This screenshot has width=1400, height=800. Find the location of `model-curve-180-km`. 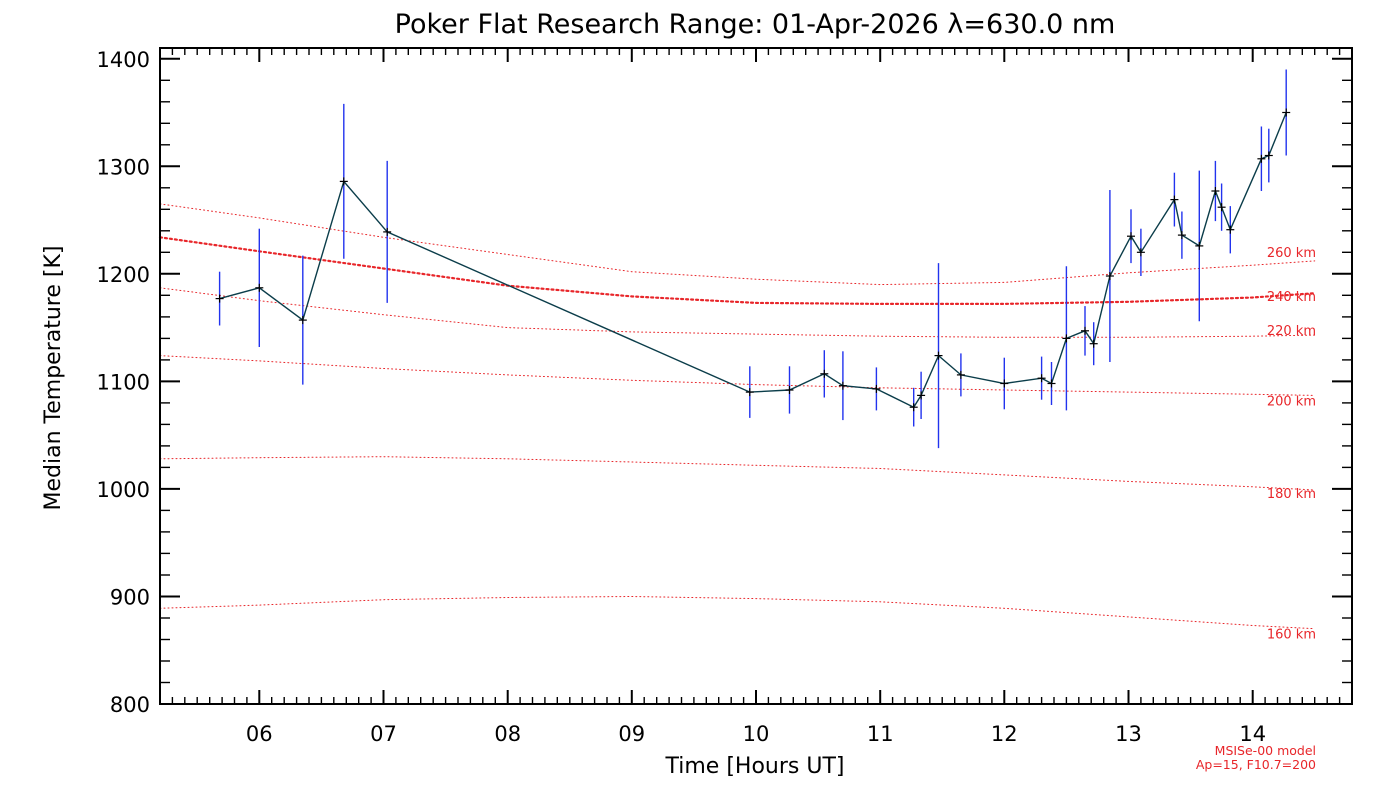

model-curve-180-km is located at coordinates (737, 473).